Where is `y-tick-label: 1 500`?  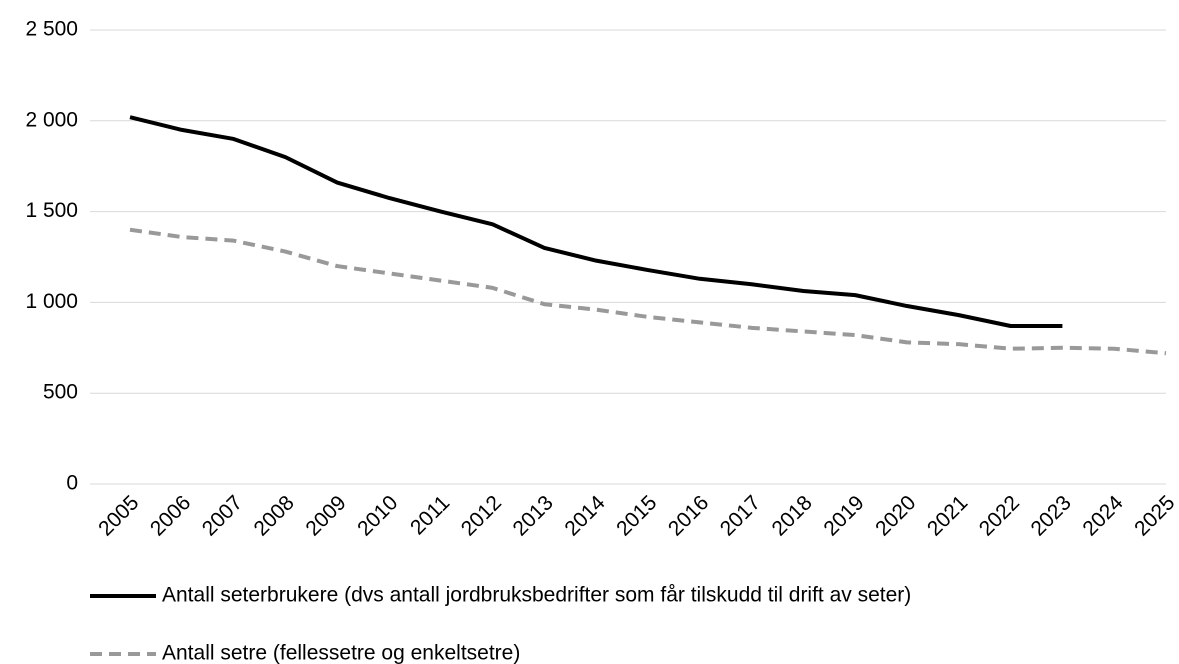
y-tick-label: 1 500 is located at coordinates (51, 210).